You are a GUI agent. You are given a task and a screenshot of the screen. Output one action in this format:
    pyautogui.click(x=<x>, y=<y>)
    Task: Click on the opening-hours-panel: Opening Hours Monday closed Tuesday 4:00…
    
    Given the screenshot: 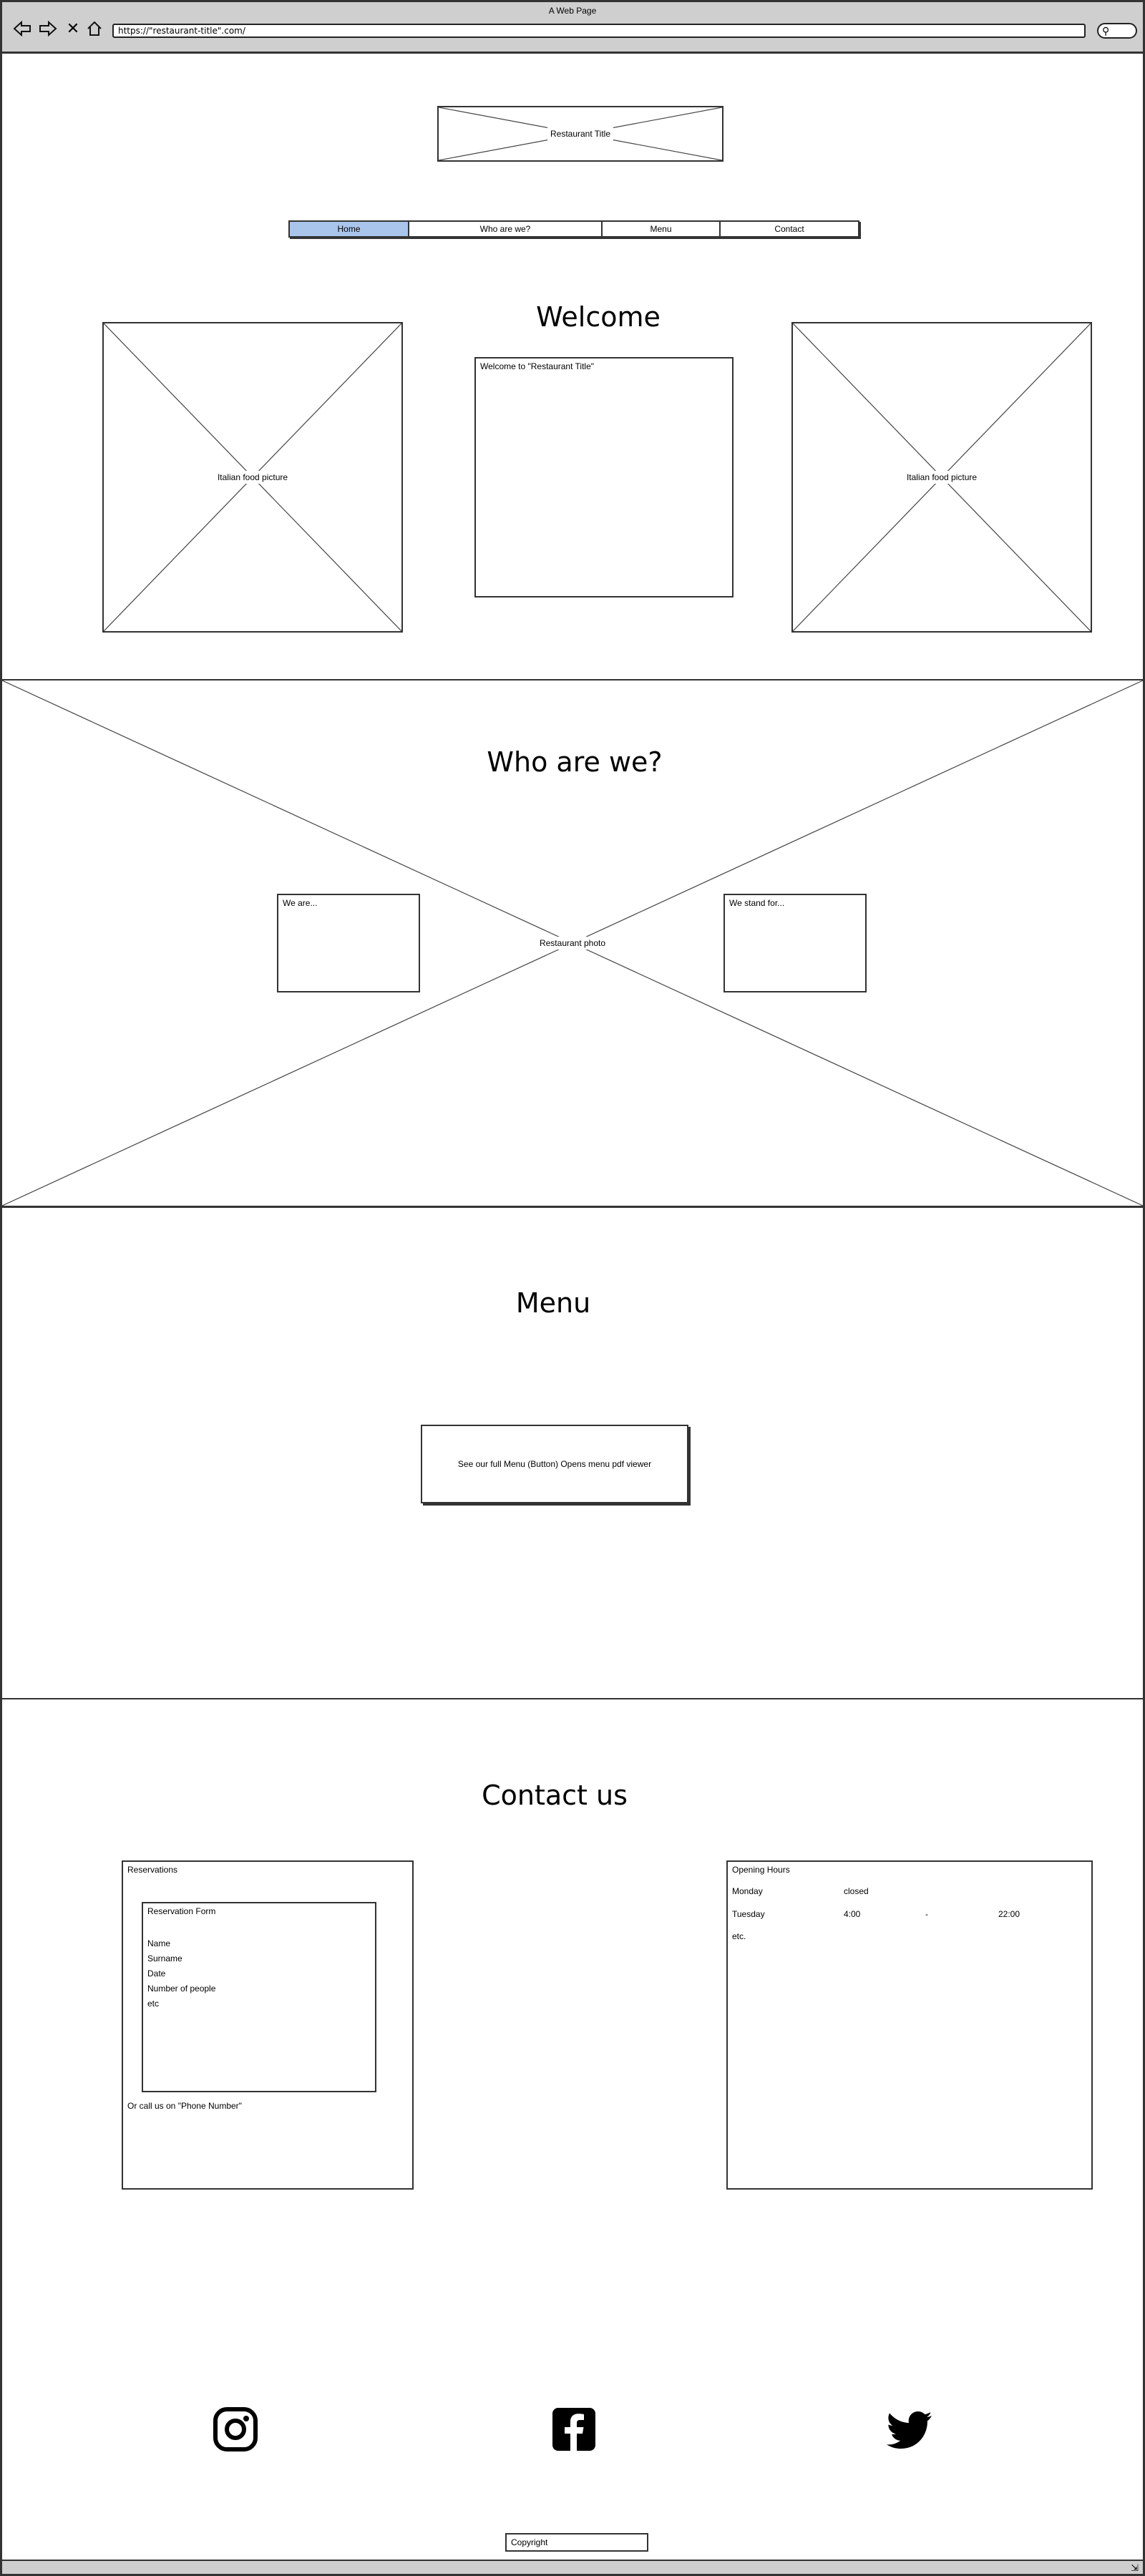 What is the action you would take?
    pyautogui.click(x=909, y=2025)
    